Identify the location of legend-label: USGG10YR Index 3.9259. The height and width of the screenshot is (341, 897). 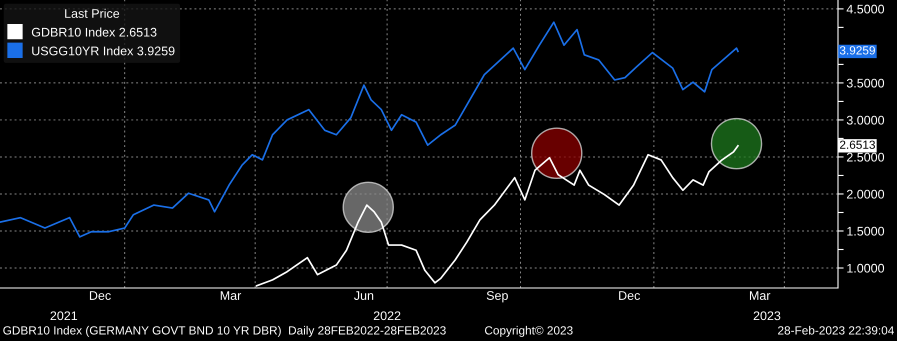
(103, 51).